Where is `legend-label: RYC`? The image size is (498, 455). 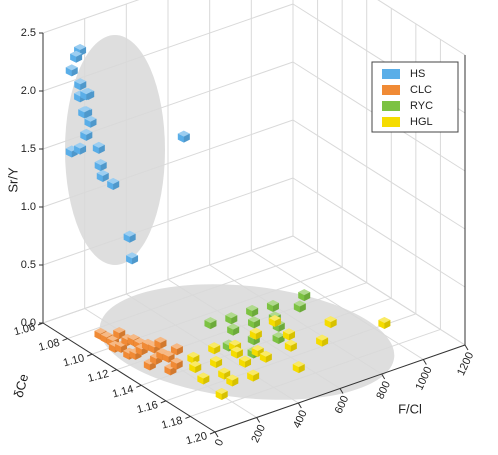
legend-label: RYC is located at coordinates (421, 106).